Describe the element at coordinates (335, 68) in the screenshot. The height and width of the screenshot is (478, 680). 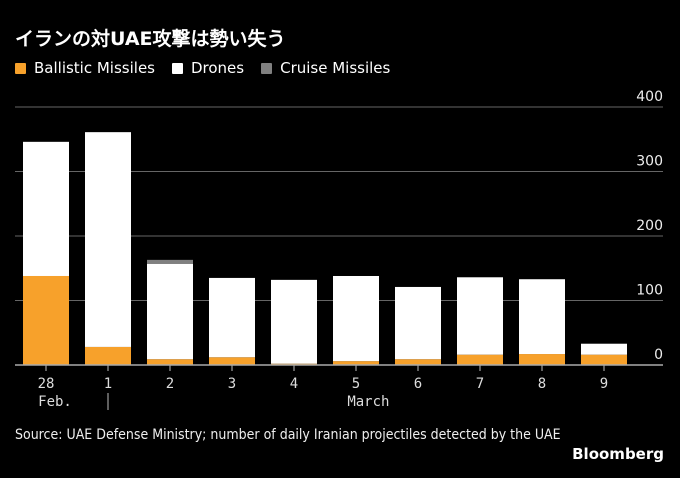
I see `legend-label-cruise: Cruise Missiles` at that location.